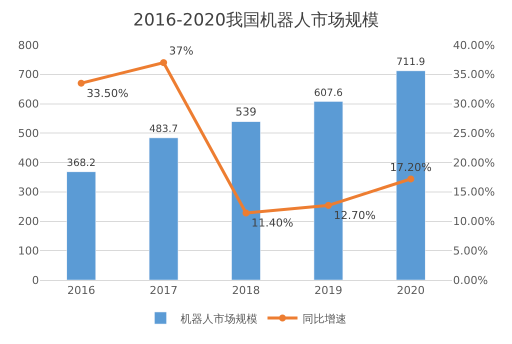 The height and width of the screenshot is (344, 512). Describe the element at coordinates (81, 164) in the screenshot. I see `data-label: 368.2` at that location.